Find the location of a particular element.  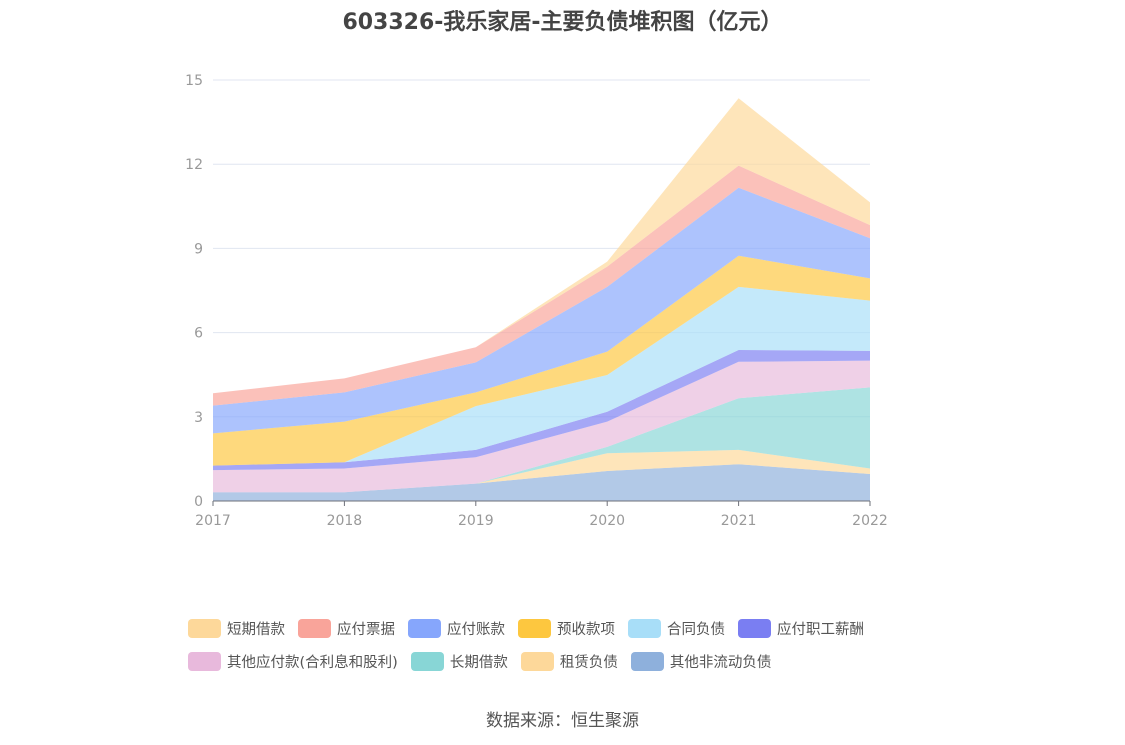

legend-item: 长期借款 is located at coordinates (459, 661).